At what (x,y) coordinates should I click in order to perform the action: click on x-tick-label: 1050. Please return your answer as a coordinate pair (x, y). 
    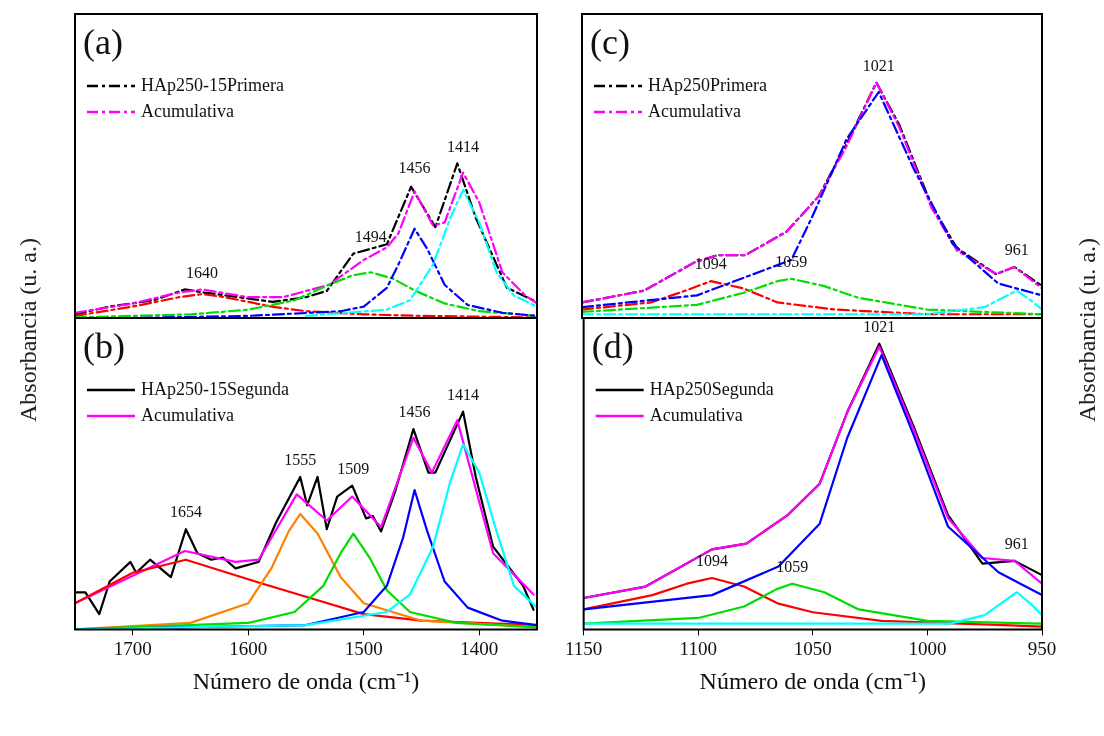
    Looking at the image, I should click on (812, 648).